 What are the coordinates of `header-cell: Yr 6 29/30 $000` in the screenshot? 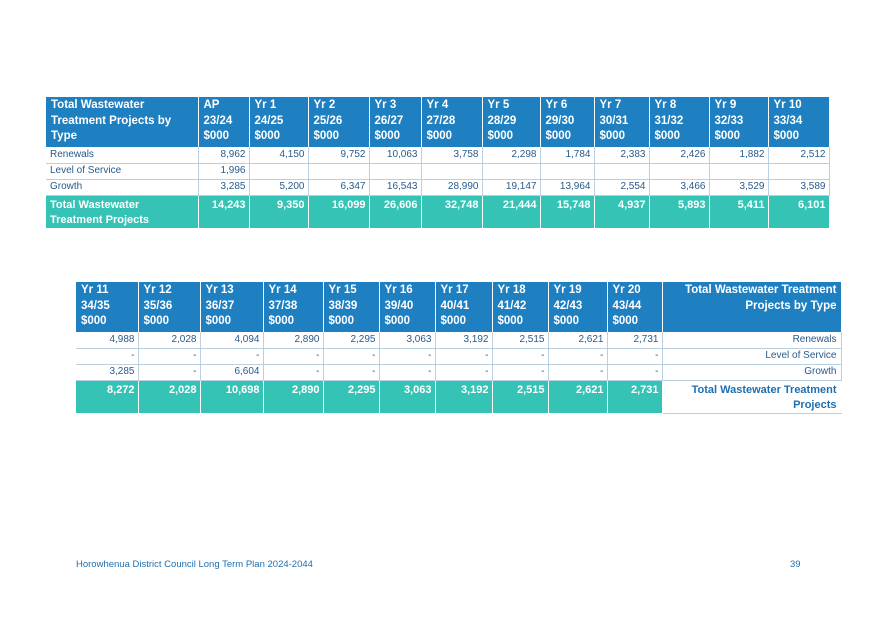 It's located at (567, 122).